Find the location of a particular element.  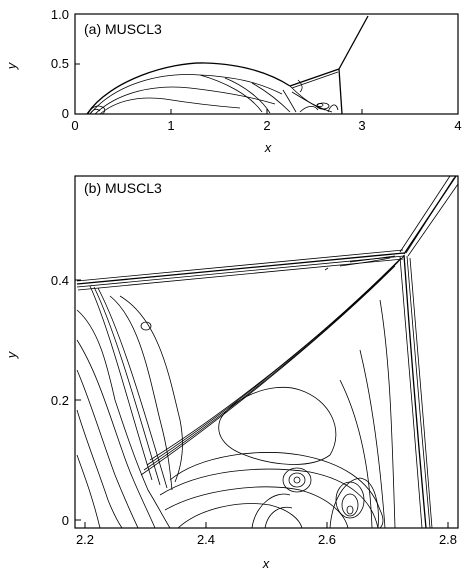

panel-a-ytick-1: 0.5 is located at coordinates (60, 63).